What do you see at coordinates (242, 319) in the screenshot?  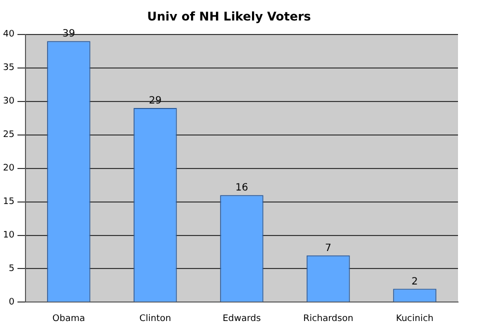 I see `x-tick-label: Edwards` at bounding box center [242, 319].